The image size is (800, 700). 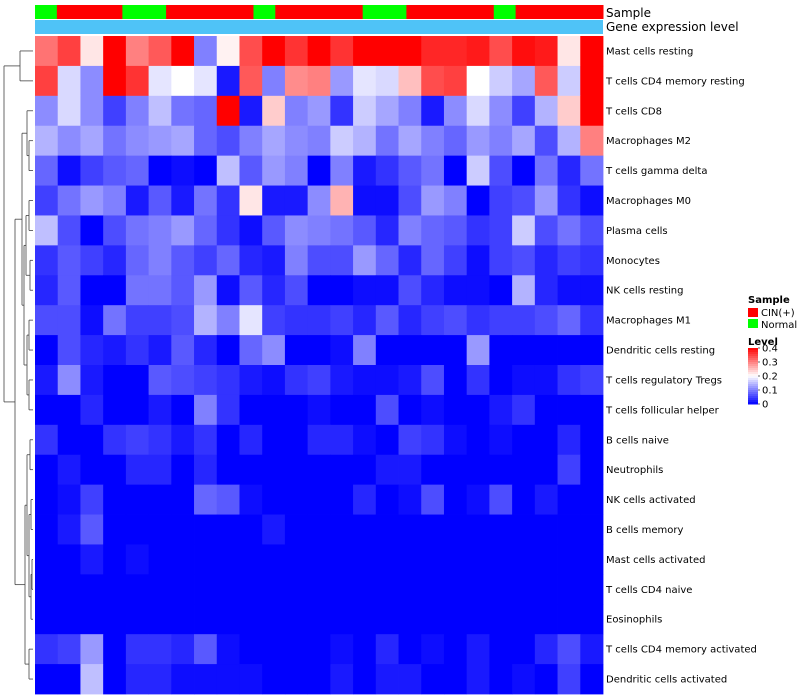 I want to click on row-label: T cells gamma delta, so click(x=656, y=171).